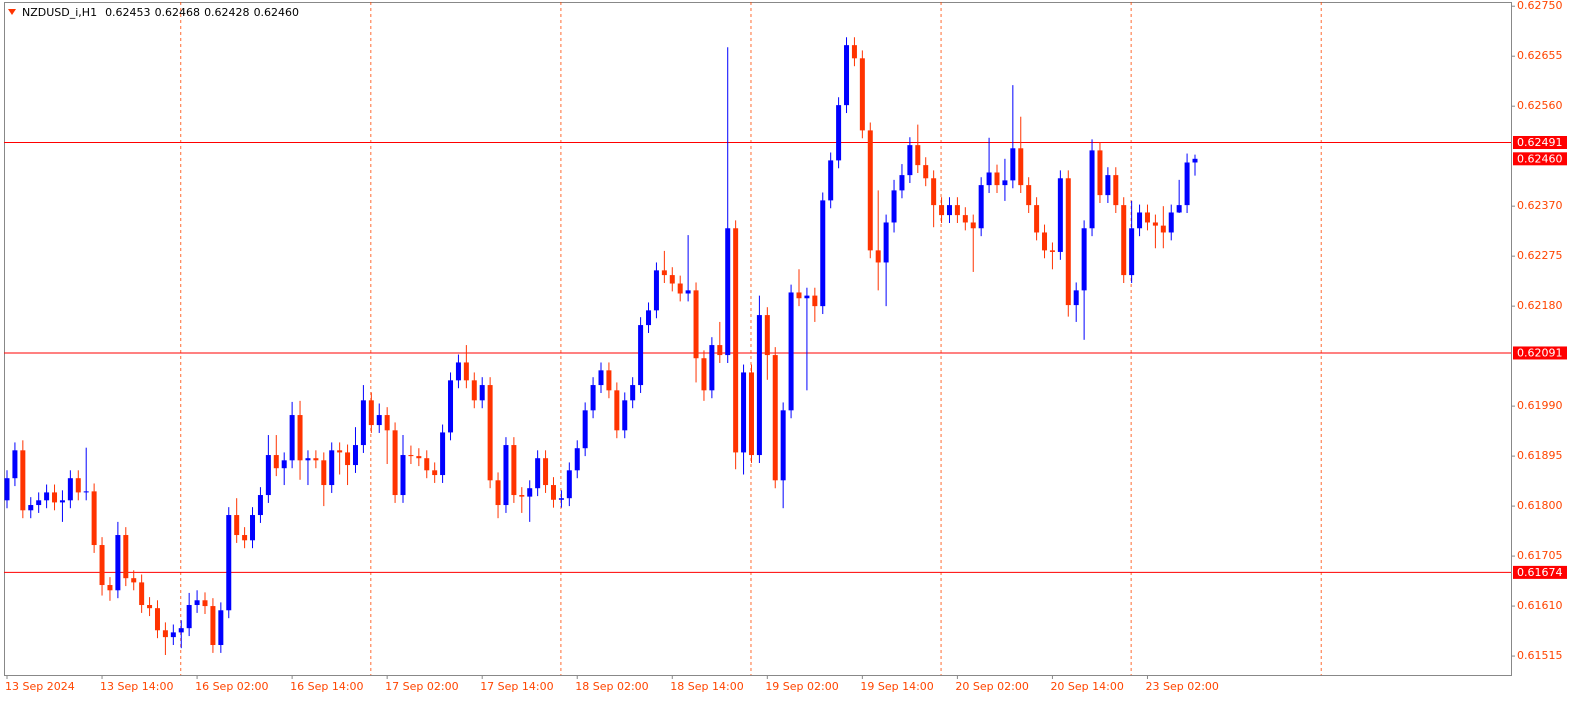 The height and width of the screenshot is (709, 1586). Describe the element at coordinates (1540, 305) in the screenshot. I see `y-tick-label: 0.62180` at that location.